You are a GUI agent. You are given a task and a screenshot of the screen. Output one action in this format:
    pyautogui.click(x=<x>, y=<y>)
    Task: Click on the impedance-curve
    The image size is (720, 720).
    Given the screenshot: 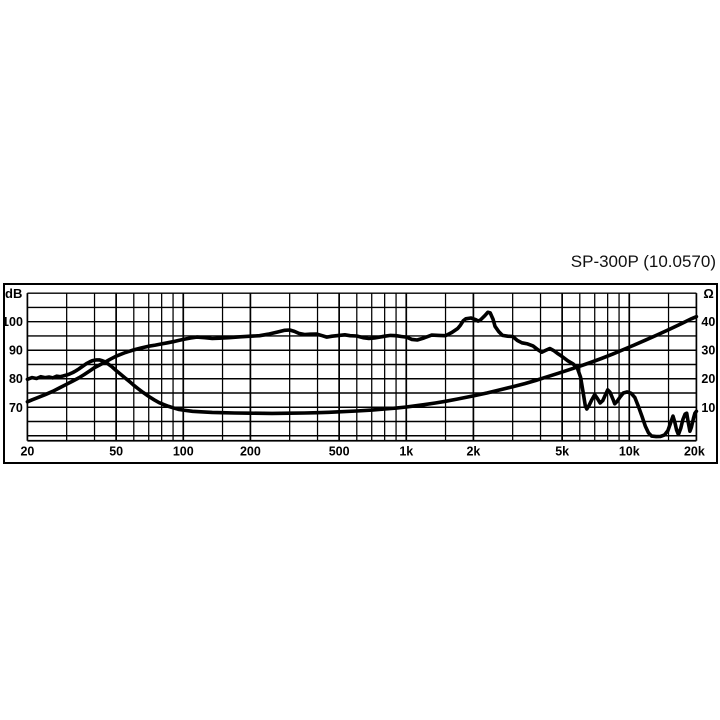 What is the action you would take?
    pyautogui.click(x=362, y=365)
    